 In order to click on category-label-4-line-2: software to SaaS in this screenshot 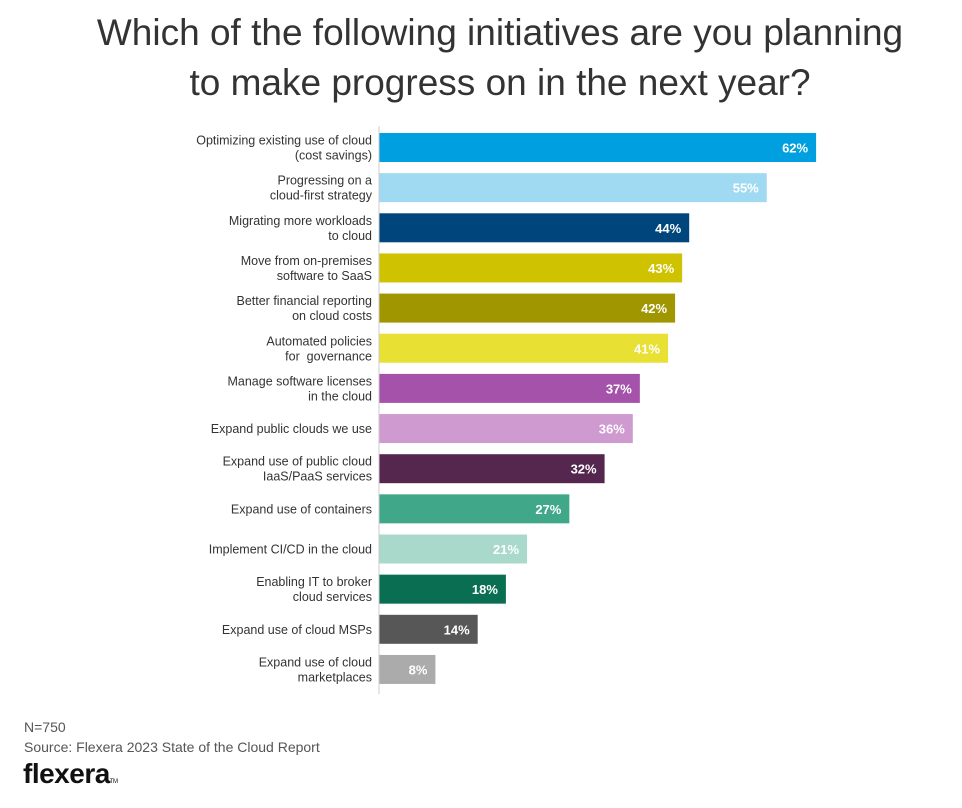, I will do `click(324, 276)`.